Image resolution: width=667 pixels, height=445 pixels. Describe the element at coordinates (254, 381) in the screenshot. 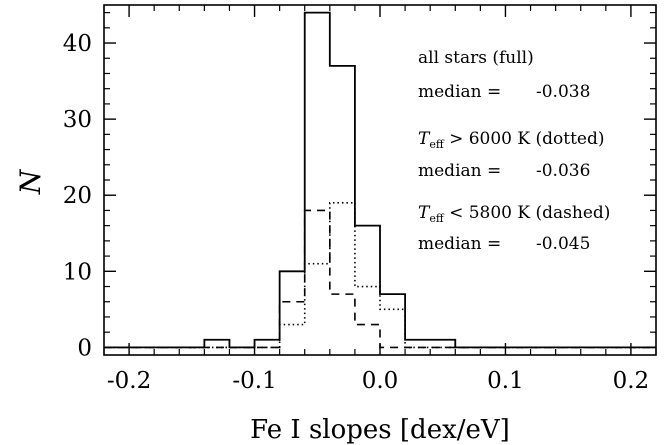

I see `x-tick-label: -0.1` at that location.